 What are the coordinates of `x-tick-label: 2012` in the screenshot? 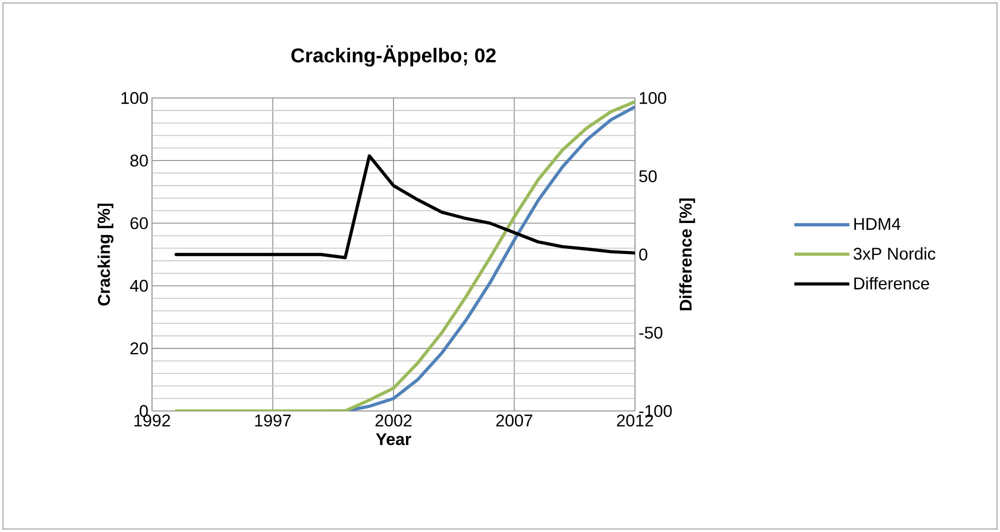 It's located at (635, 420).